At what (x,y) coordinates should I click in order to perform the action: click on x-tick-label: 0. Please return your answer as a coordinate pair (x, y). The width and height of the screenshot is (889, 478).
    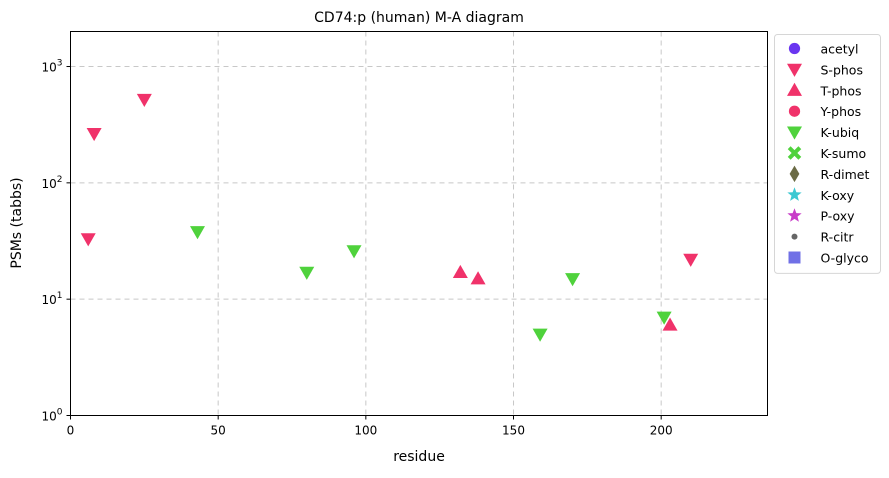
    Looking at the image, I should click on (71, 431).